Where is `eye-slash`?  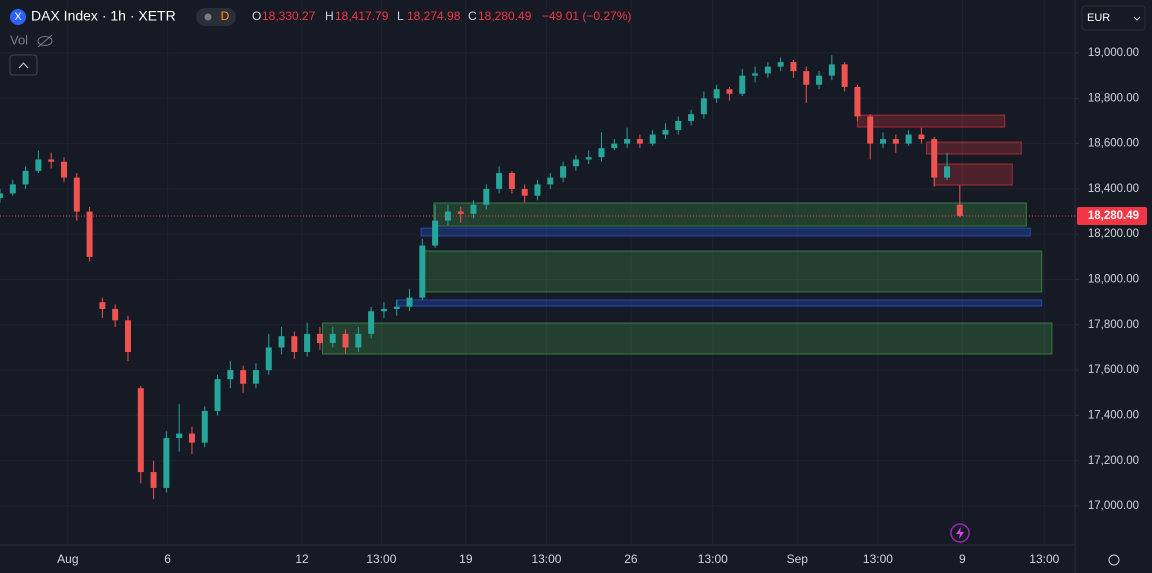
eye-slash is located at coordinates (45, 41).